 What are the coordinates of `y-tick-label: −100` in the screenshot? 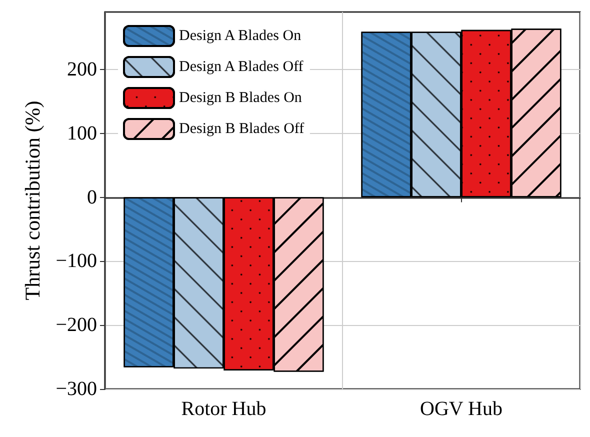 It's located at (76, 261).